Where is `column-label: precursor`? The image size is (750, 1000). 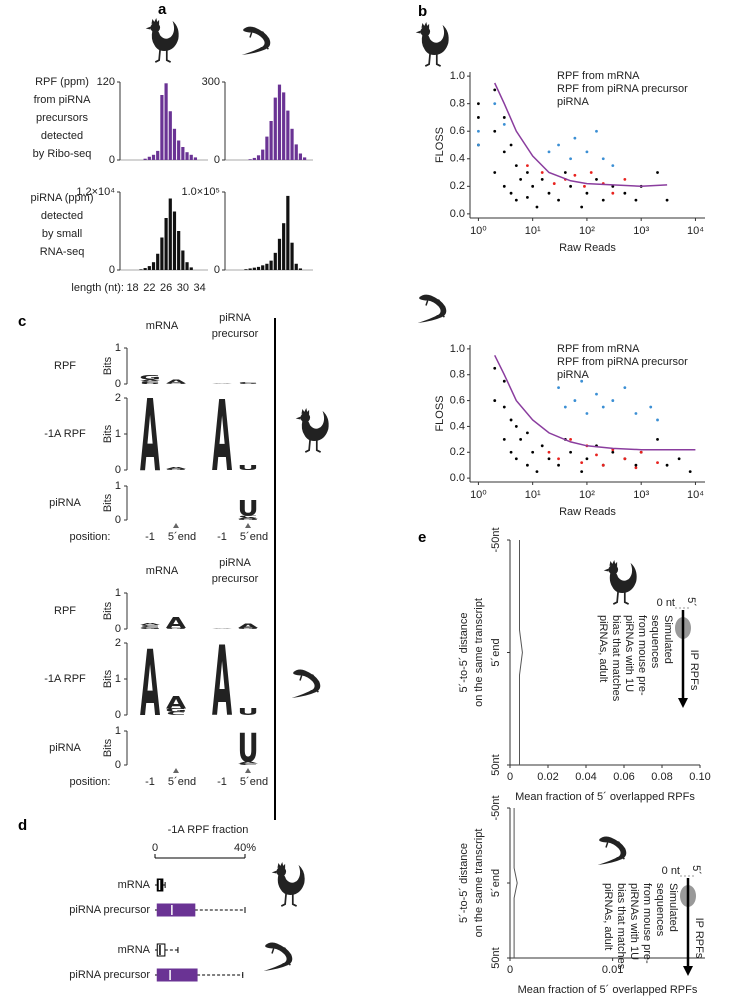
column-label: precursor is located at coordinates (235, 579).